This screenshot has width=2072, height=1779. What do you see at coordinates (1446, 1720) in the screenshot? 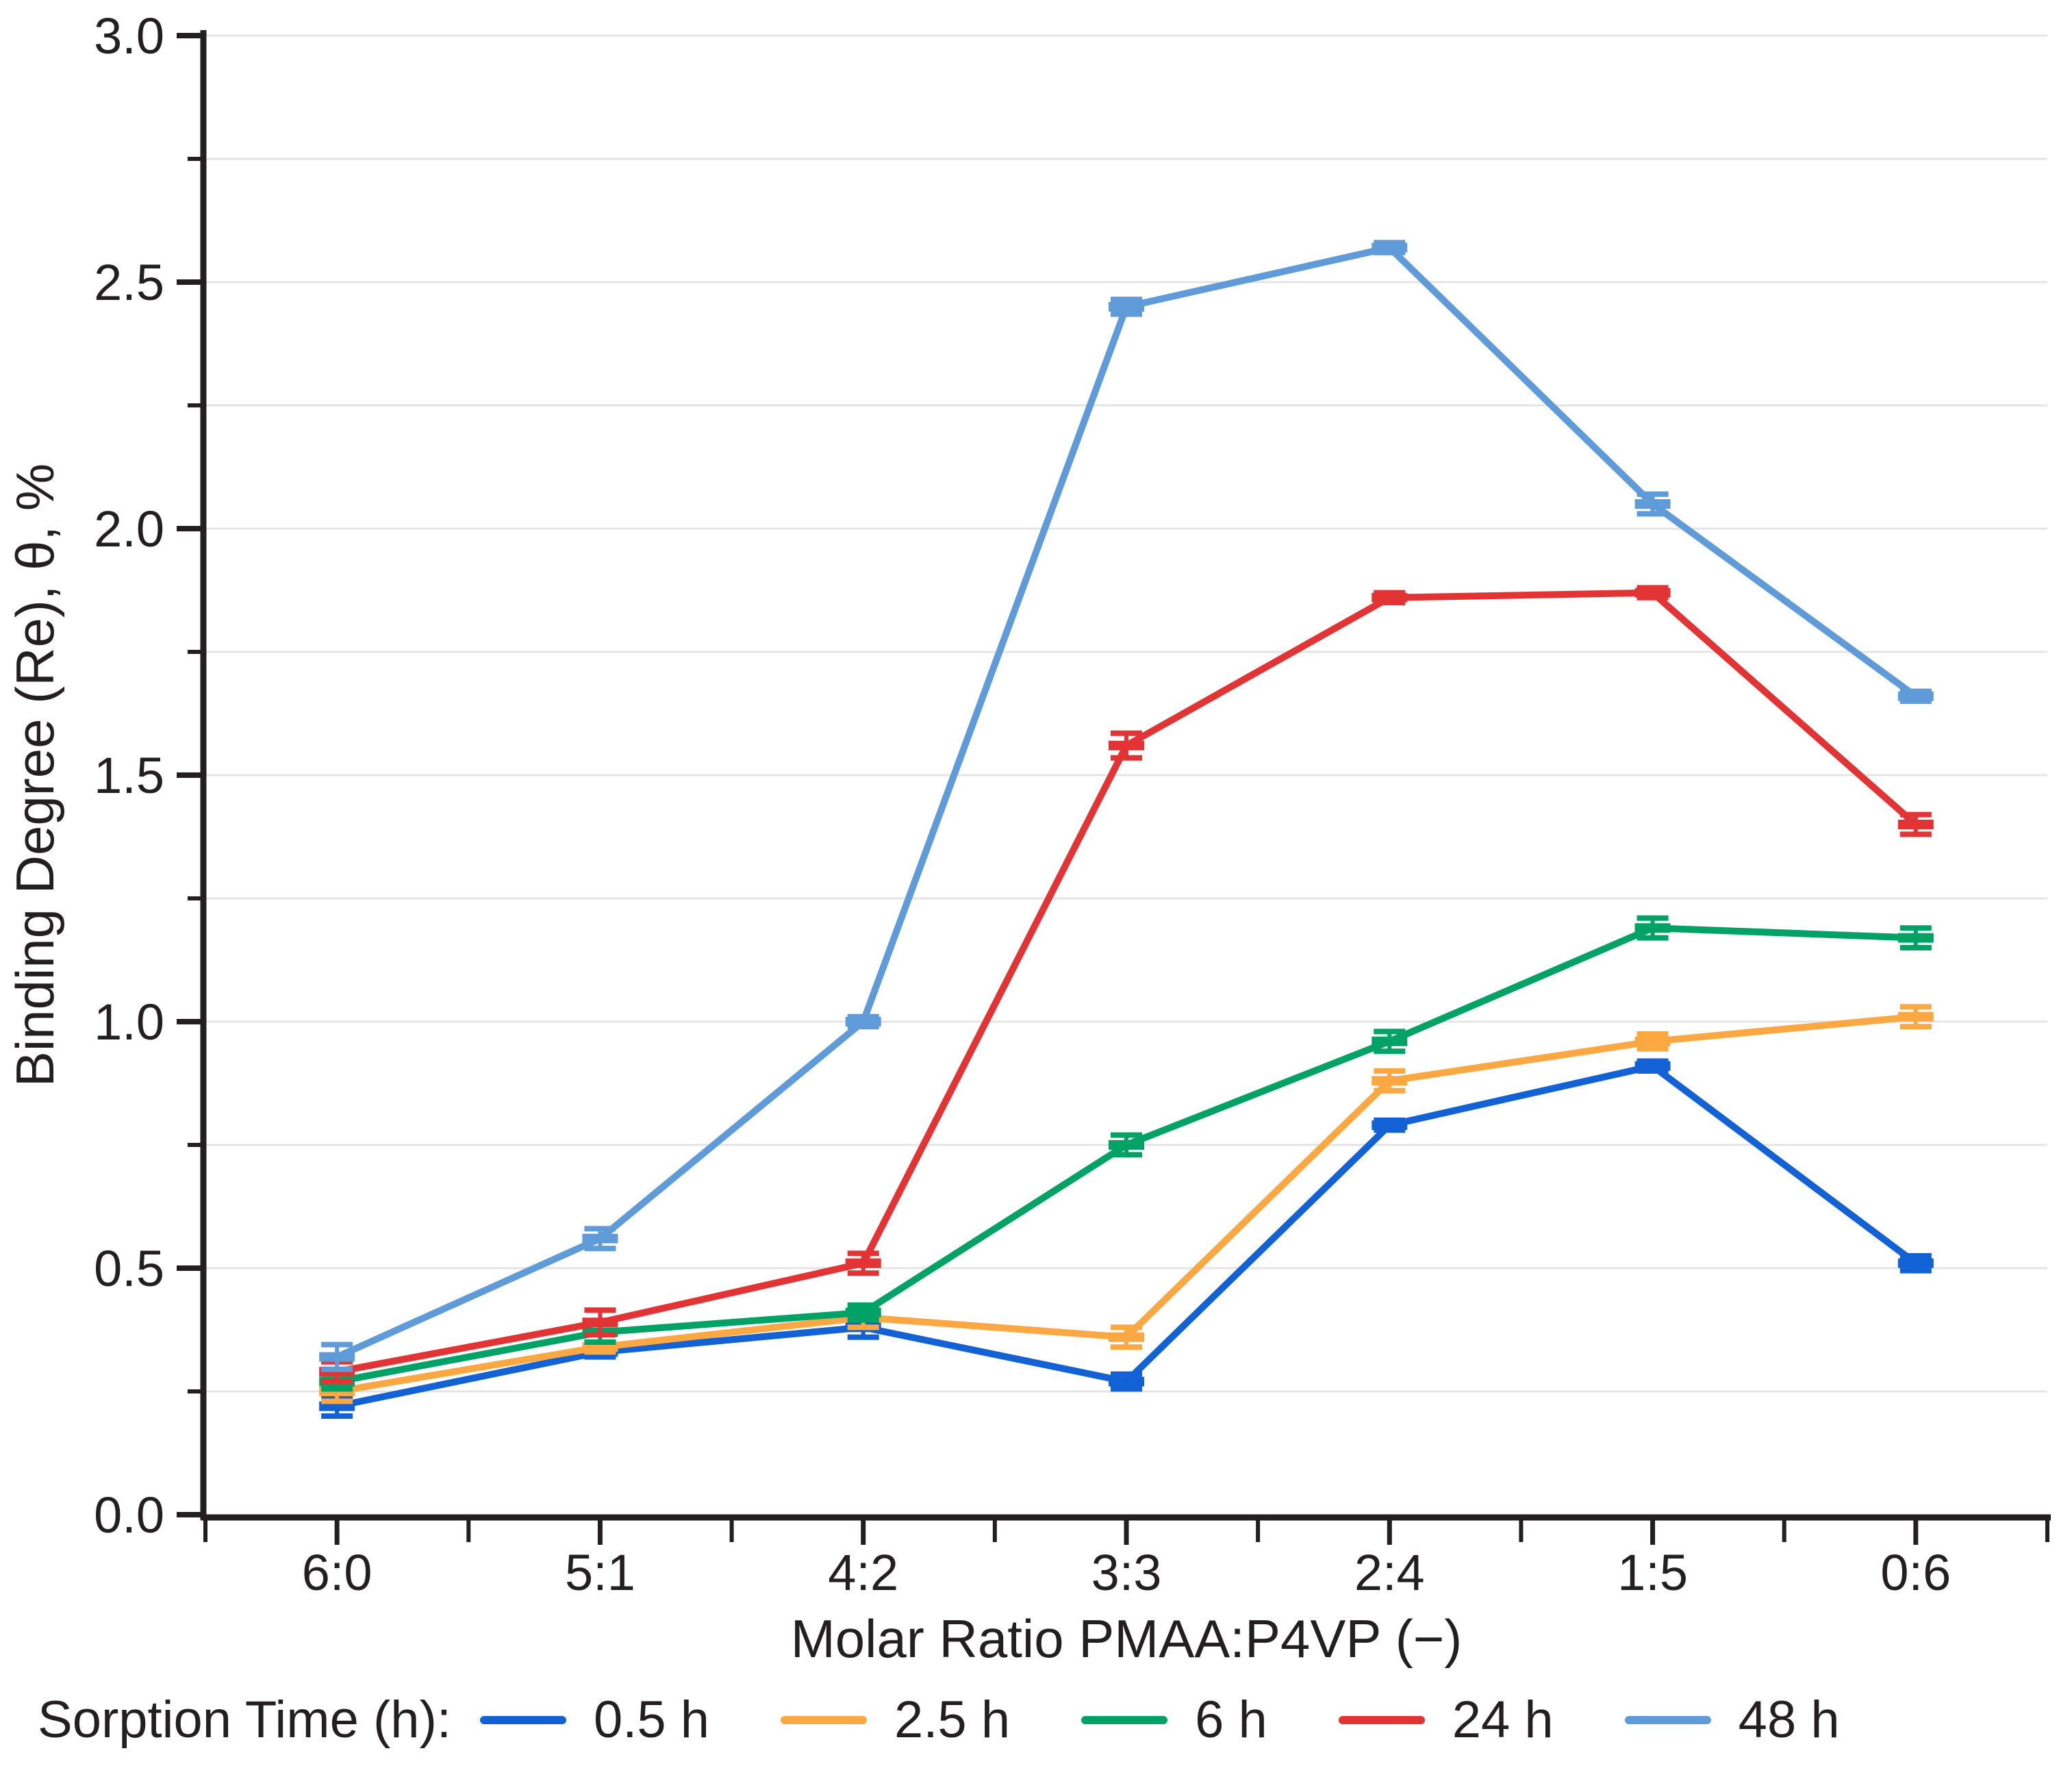
I see `legend-item-24h: 24 h` at bounding box center [1446, 1720].